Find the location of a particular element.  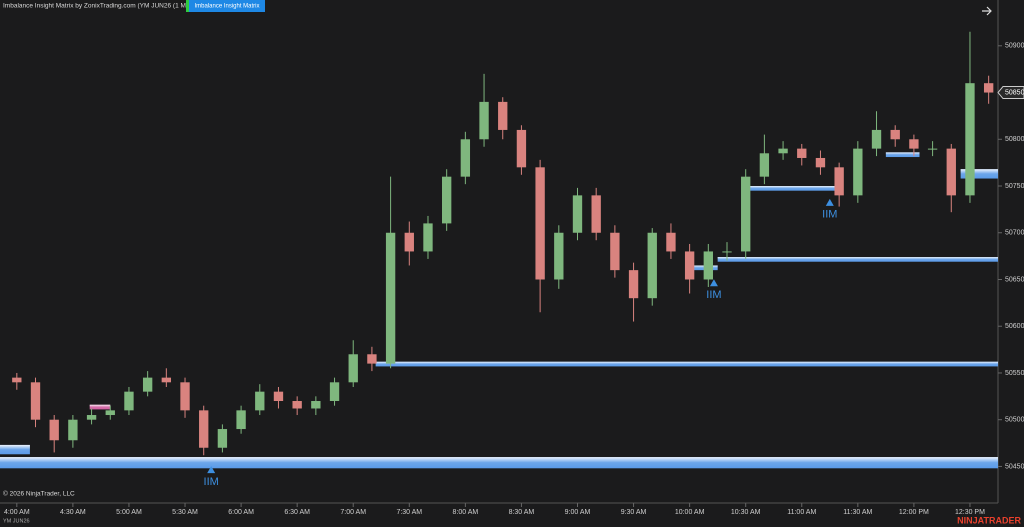

indicator-button-label: Imbalance Insight Matrix is located at coordinates (226, 7).